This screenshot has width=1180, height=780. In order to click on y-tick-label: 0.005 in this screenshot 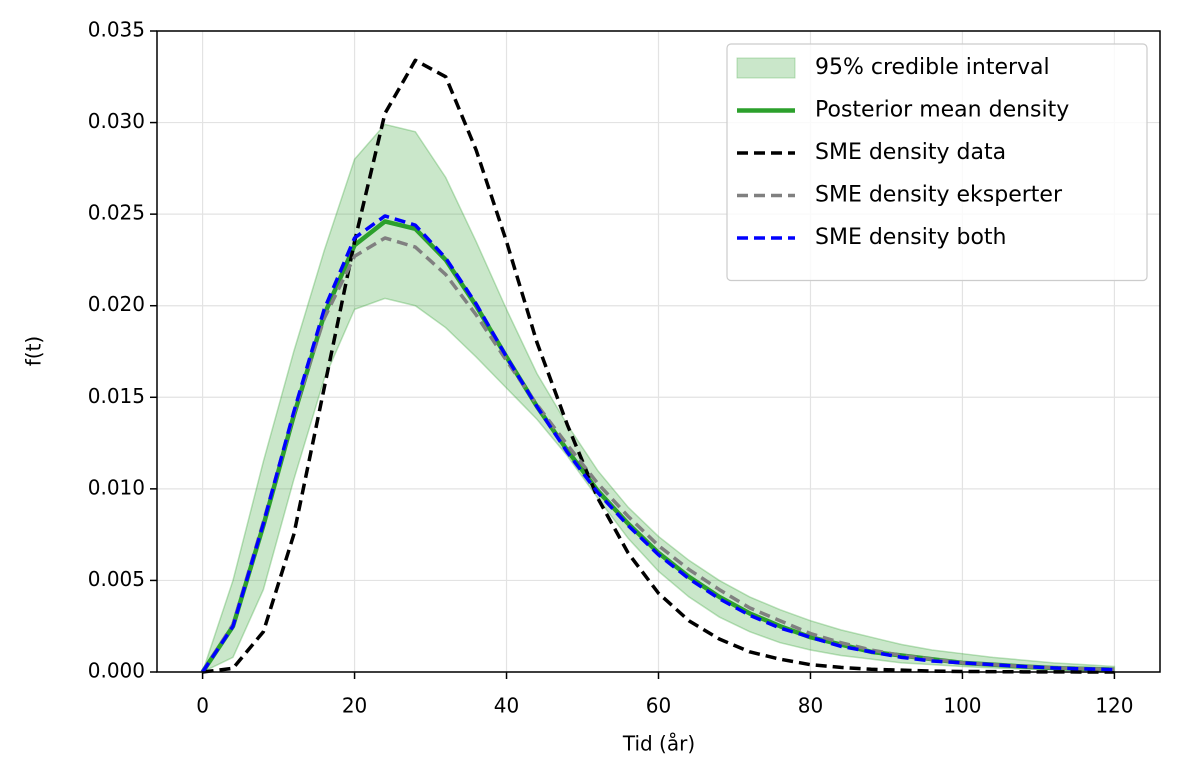, I will do `click(116, 579)`.